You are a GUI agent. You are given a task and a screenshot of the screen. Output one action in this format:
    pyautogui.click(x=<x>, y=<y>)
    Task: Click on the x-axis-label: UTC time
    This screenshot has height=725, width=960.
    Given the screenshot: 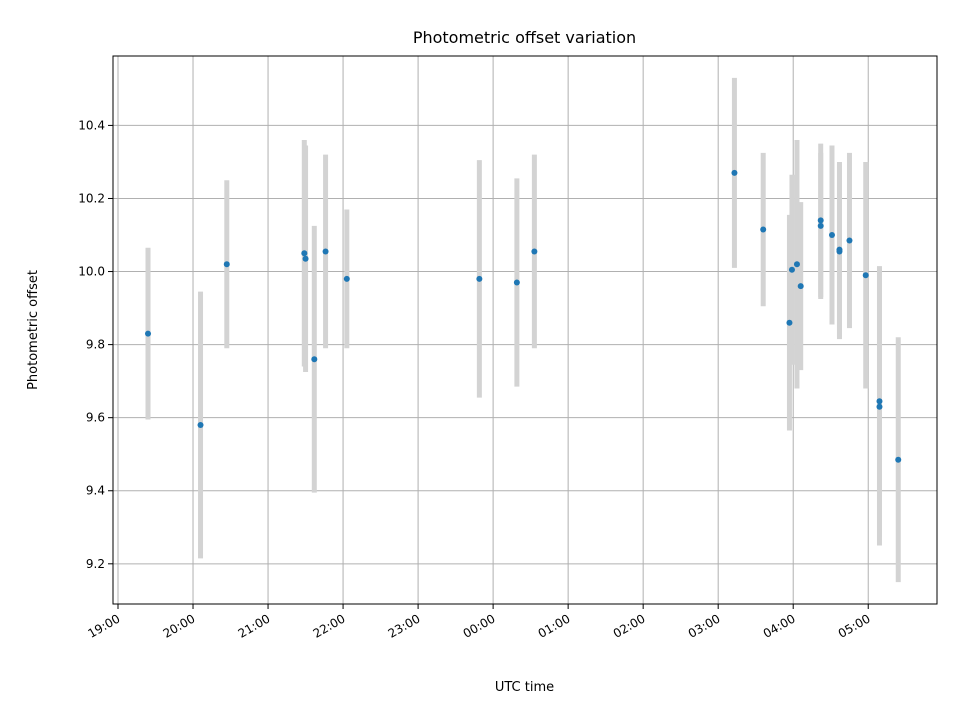 What is the action you would take?
    pyautogui.click(x=524, y=687)
    